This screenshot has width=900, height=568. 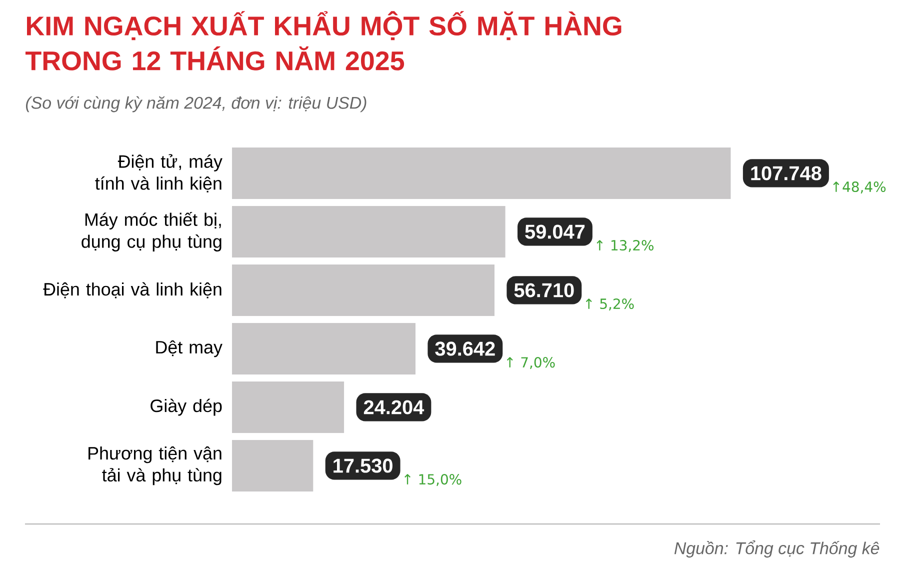 I want to click on y-tick-label: Điện tử, máy tính và linh kiện, so click(x=158, y=173).